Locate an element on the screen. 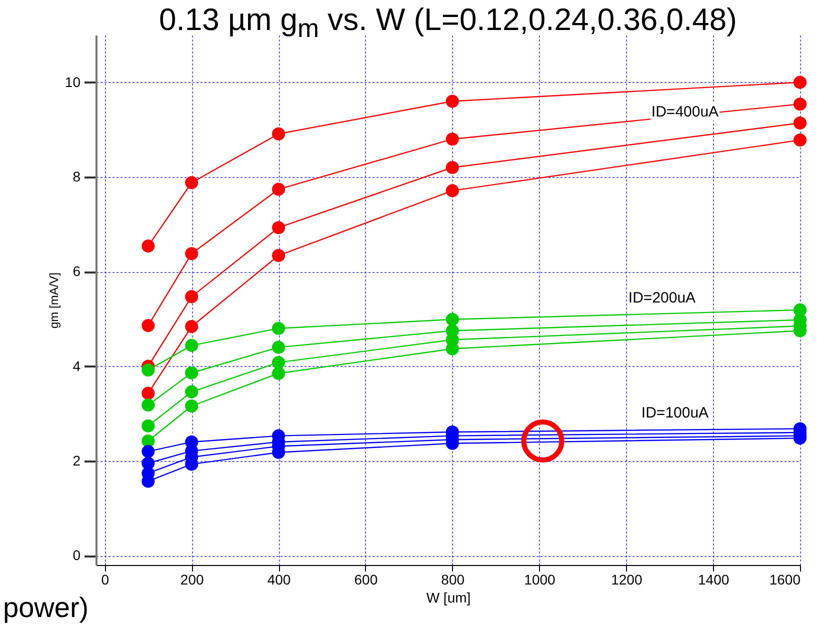 Image resolution: width=830 pixels, height=630 pixels. x-tick-label: 1400 is located at coordinates (714, 580).